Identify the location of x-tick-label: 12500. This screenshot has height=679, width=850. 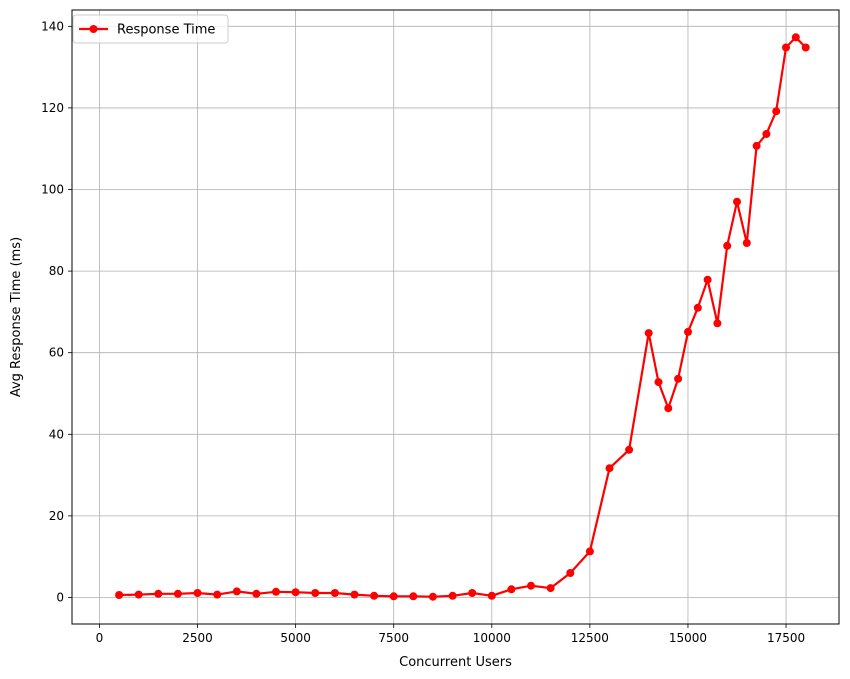
(590, 638).